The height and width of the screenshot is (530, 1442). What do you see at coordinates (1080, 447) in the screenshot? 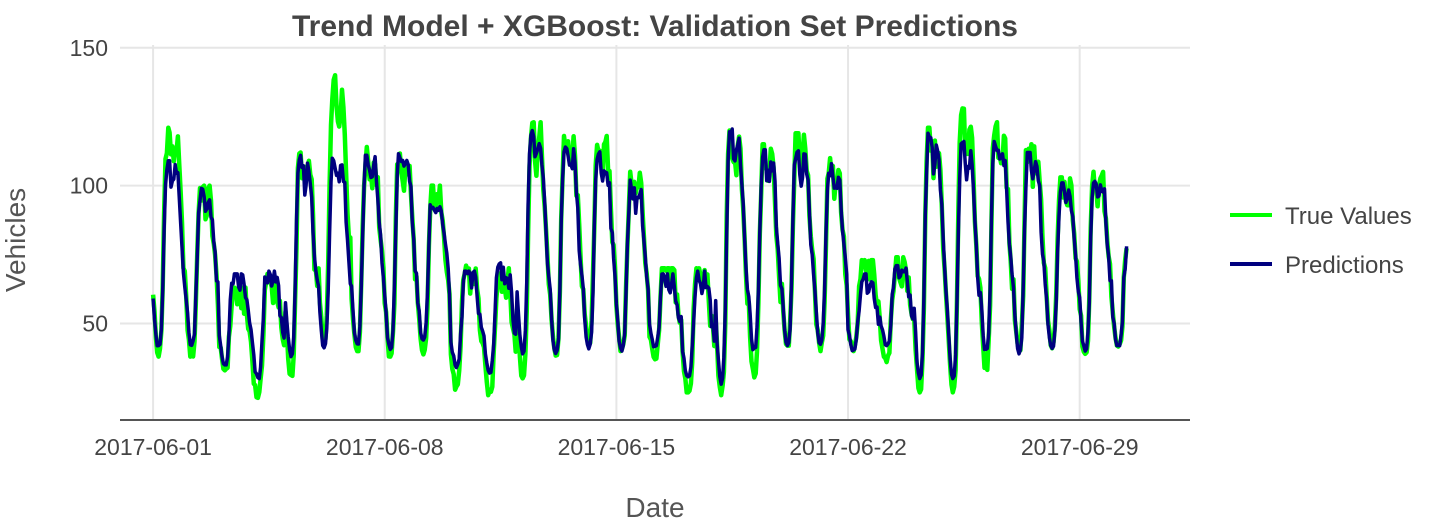
I see `x-tick-label: 2017-06-29` at bounding box center [1080, 447].